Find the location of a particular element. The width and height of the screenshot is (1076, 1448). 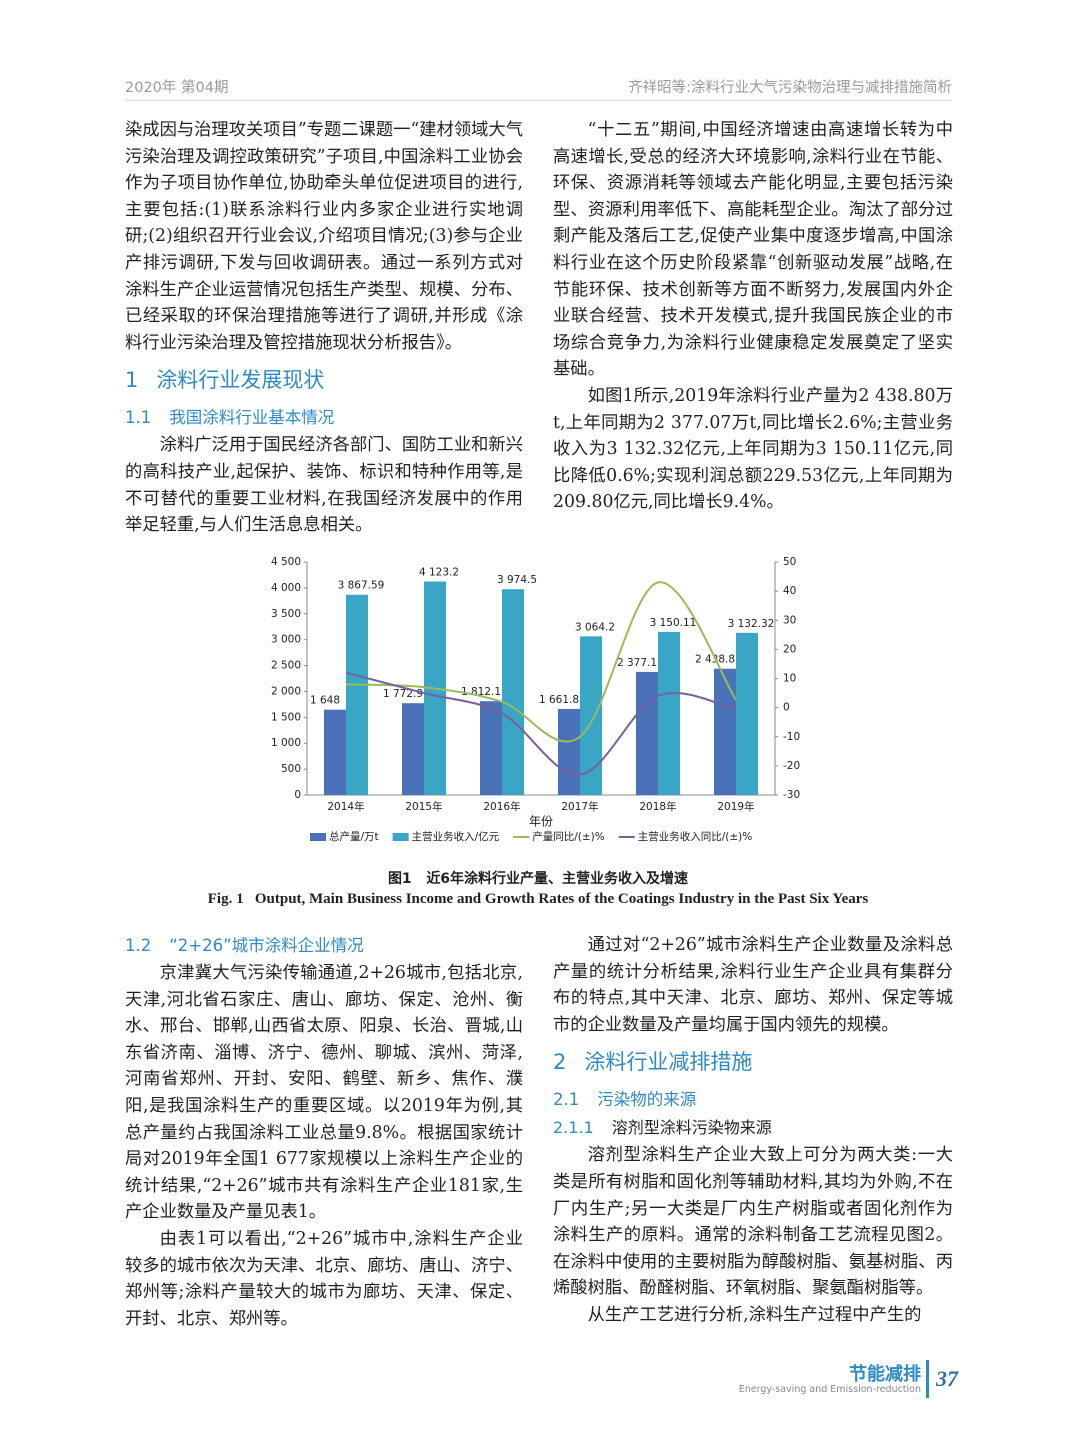

y2-tick-label: 50 is located at coordinates (789, 562).